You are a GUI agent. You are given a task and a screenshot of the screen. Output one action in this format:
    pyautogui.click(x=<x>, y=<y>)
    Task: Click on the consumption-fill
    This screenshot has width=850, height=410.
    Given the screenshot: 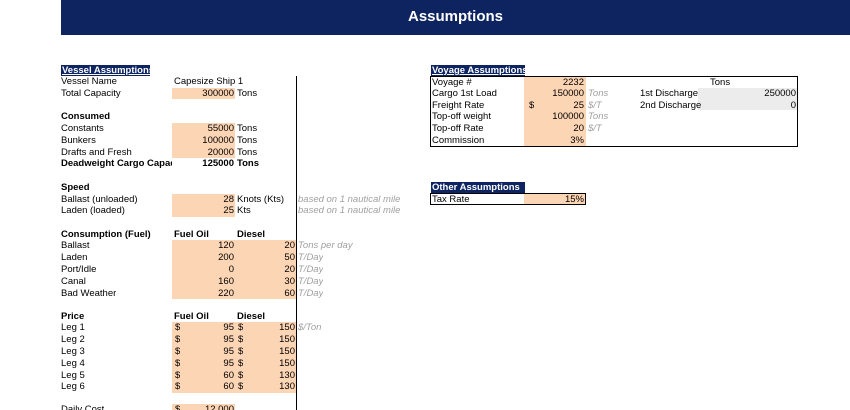 What is the action you would take?
    pyautogui.click(x=234, y=269)
    